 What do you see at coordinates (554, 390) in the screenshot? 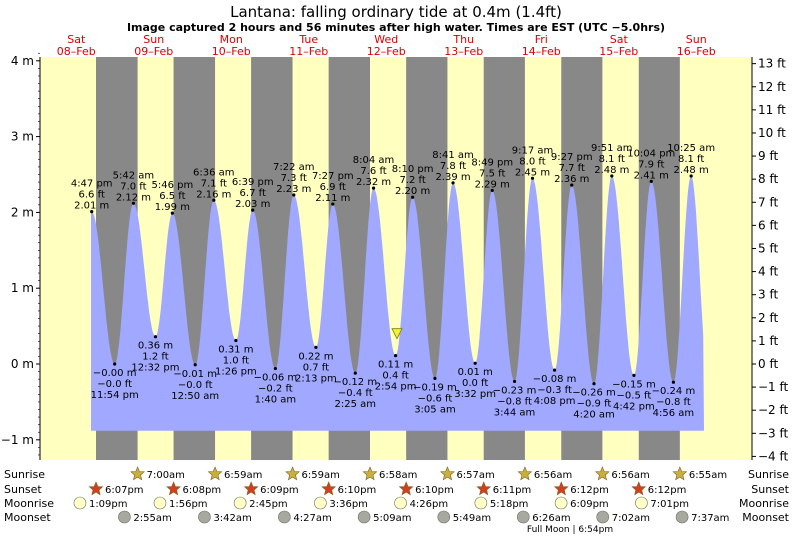
I see `low-tide-ft: −0.3 ft` at bounding box center [554, 390].